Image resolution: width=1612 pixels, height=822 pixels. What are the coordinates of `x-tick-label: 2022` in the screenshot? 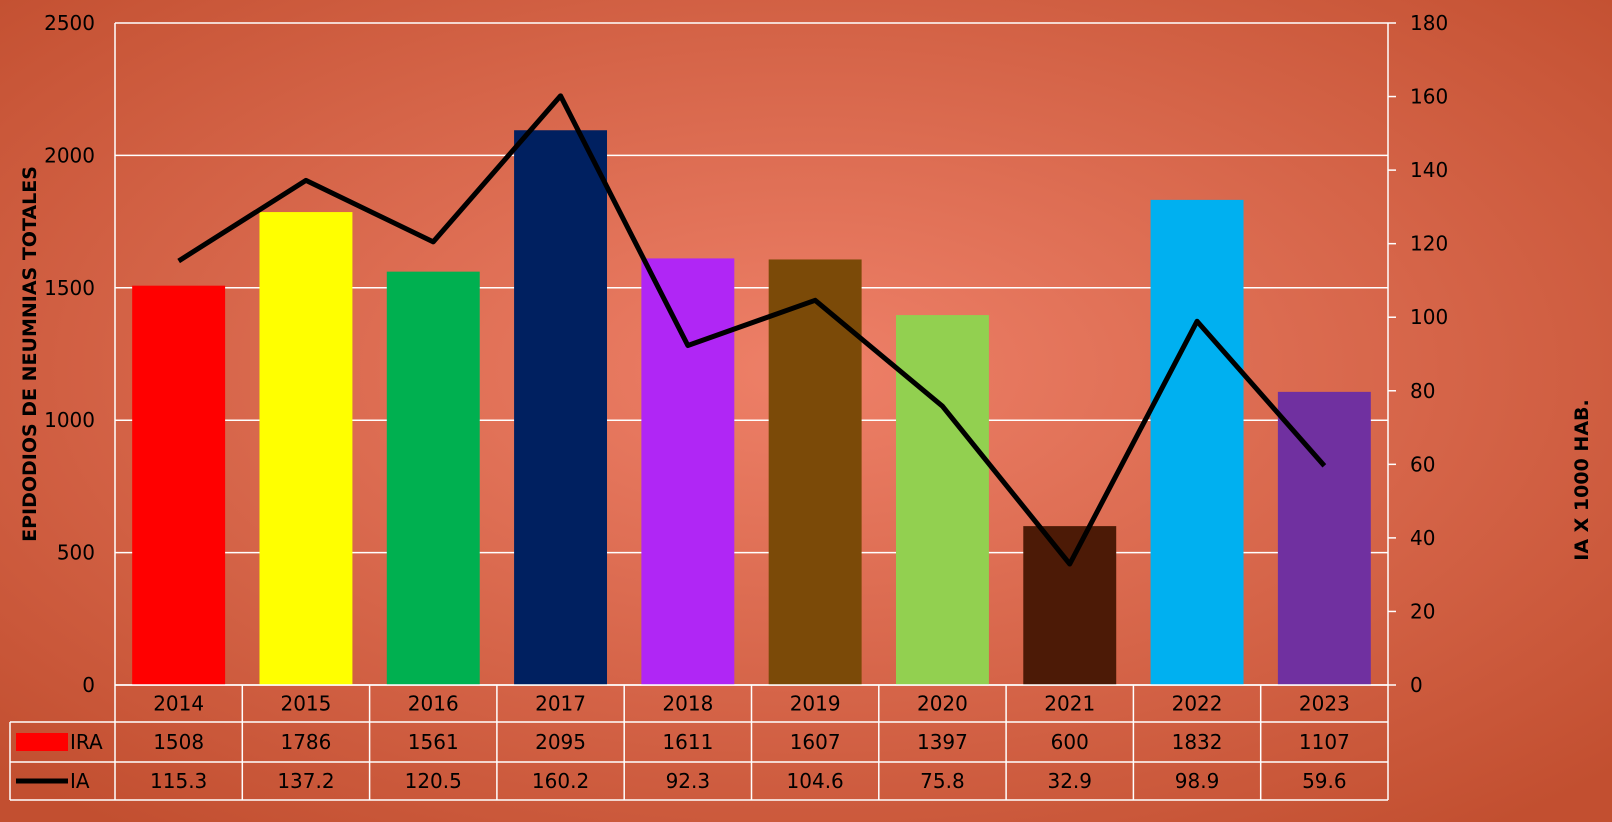 It's located at (1197, 704).